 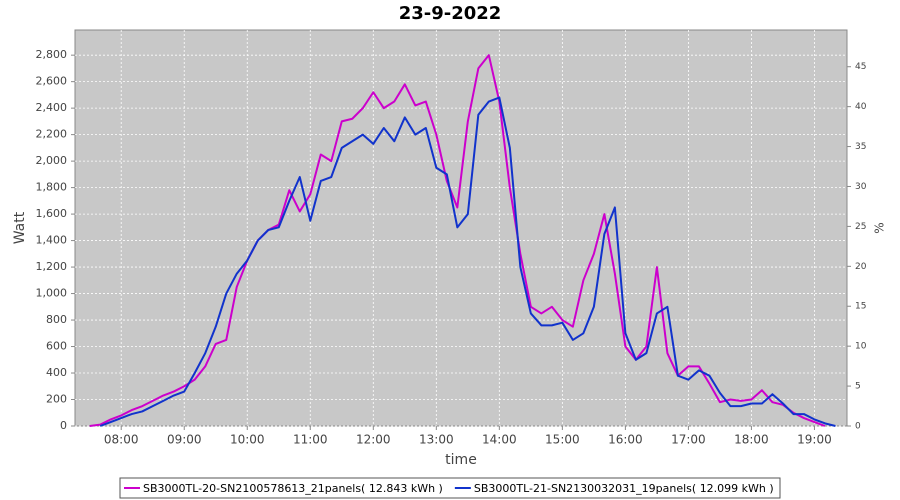 What do you see at coordinates (52, 54) in the screenshot?
I see `y-tick-label: 2,800` at bounding box center [52, 54].